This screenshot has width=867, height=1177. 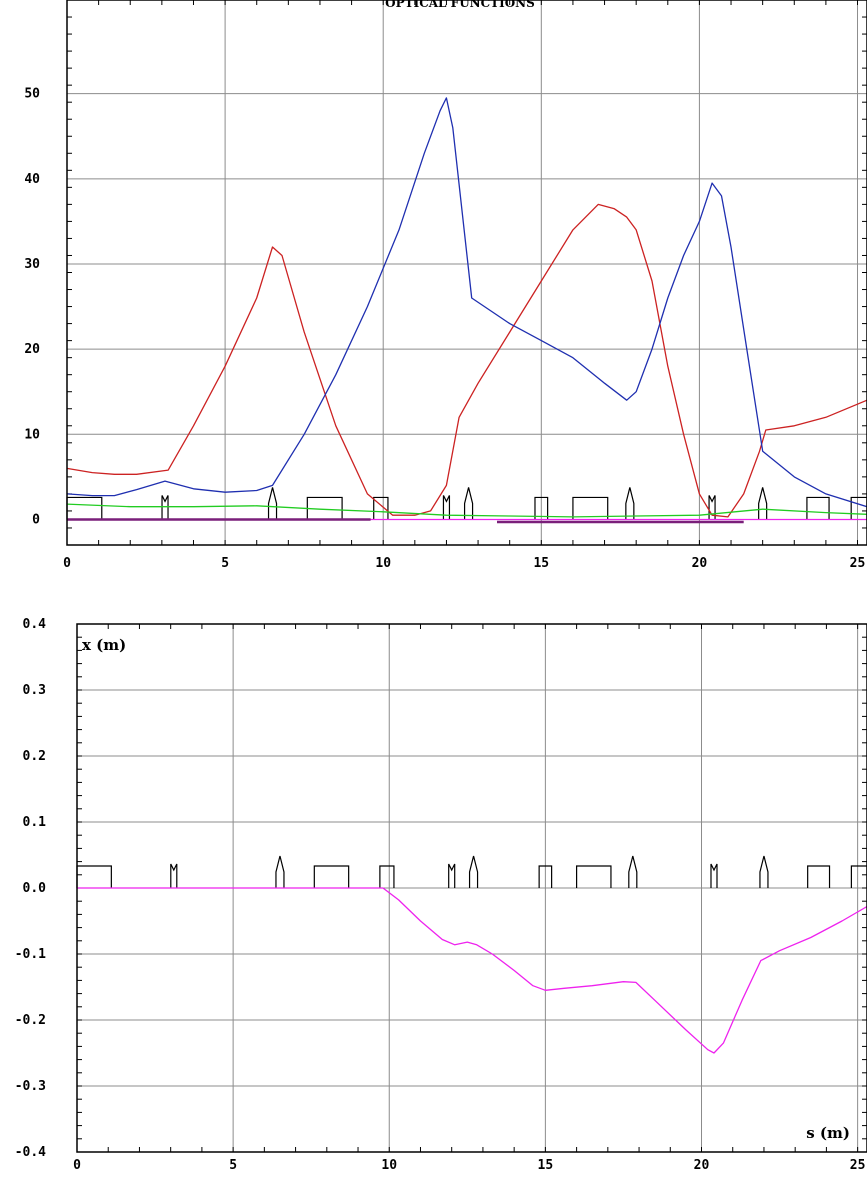 What do you see at coordinates (35, 888) in the screenshot?
I see `y-tick-label: 0.0` at bounding box center [35, 888].